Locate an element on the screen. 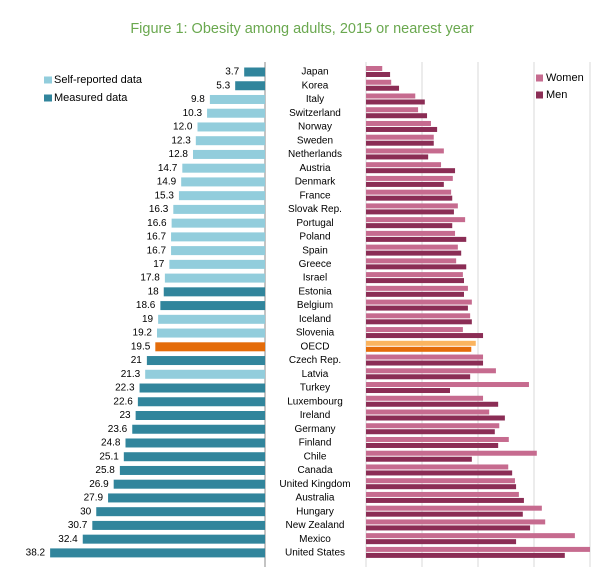 This screenshot has width=605, height=567. value-label: 21 is located at coordinates (137, 360).